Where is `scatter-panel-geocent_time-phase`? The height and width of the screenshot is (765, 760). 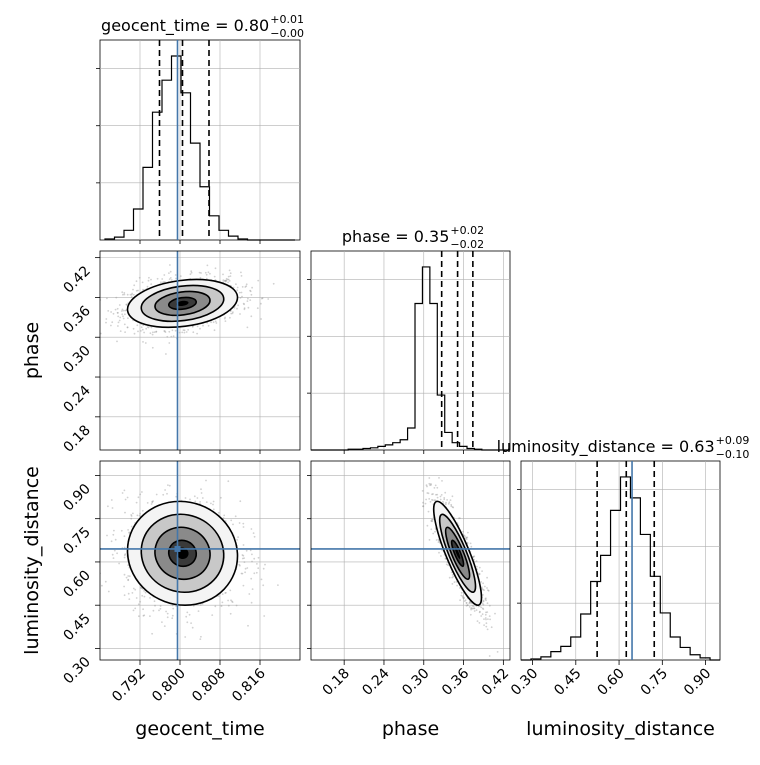 scatter-panel-geocent_time-phase is located at coordinates (200, 350).